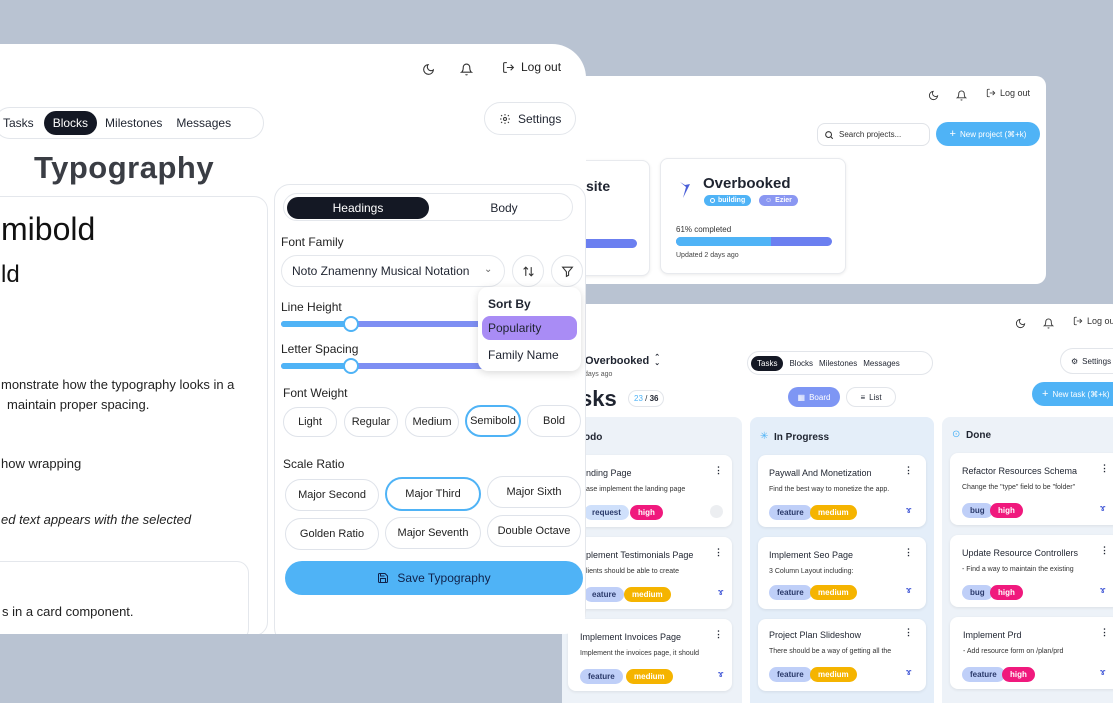 This screenshot has width=1113, height=703. Describe the element at coordinates (118, 384) in the screenshot. I see `preview-paragraph-1a: monstrate how the typography looks in a` at that location.